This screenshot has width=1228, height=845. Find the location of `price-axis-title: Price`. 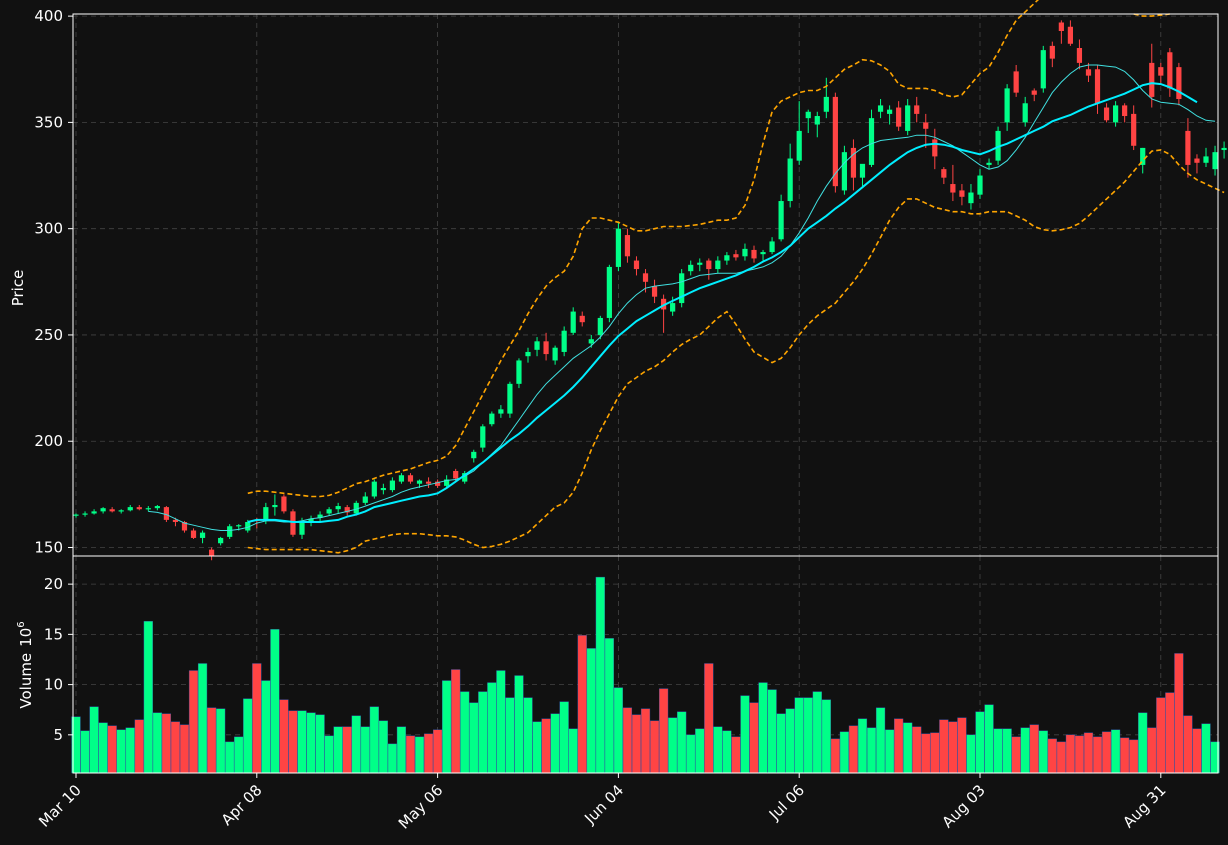

price-axis-title: Price is located at coordinates (18, 288).